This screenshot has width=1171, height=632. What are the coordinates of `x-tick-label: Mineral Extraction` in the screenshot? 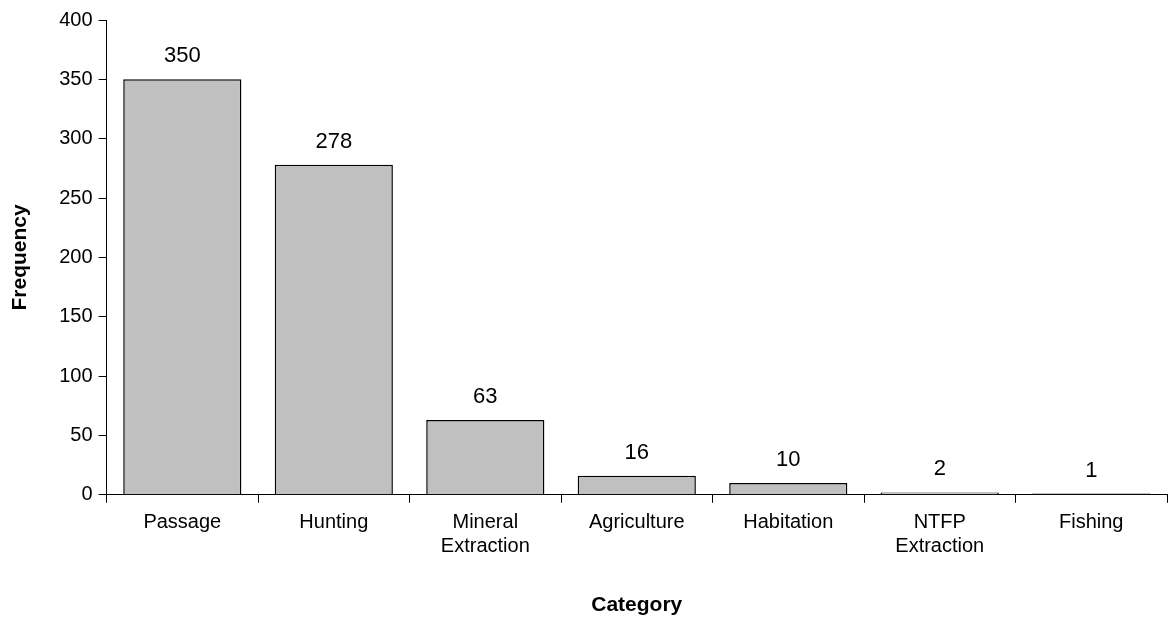 It's located at (485, 533).